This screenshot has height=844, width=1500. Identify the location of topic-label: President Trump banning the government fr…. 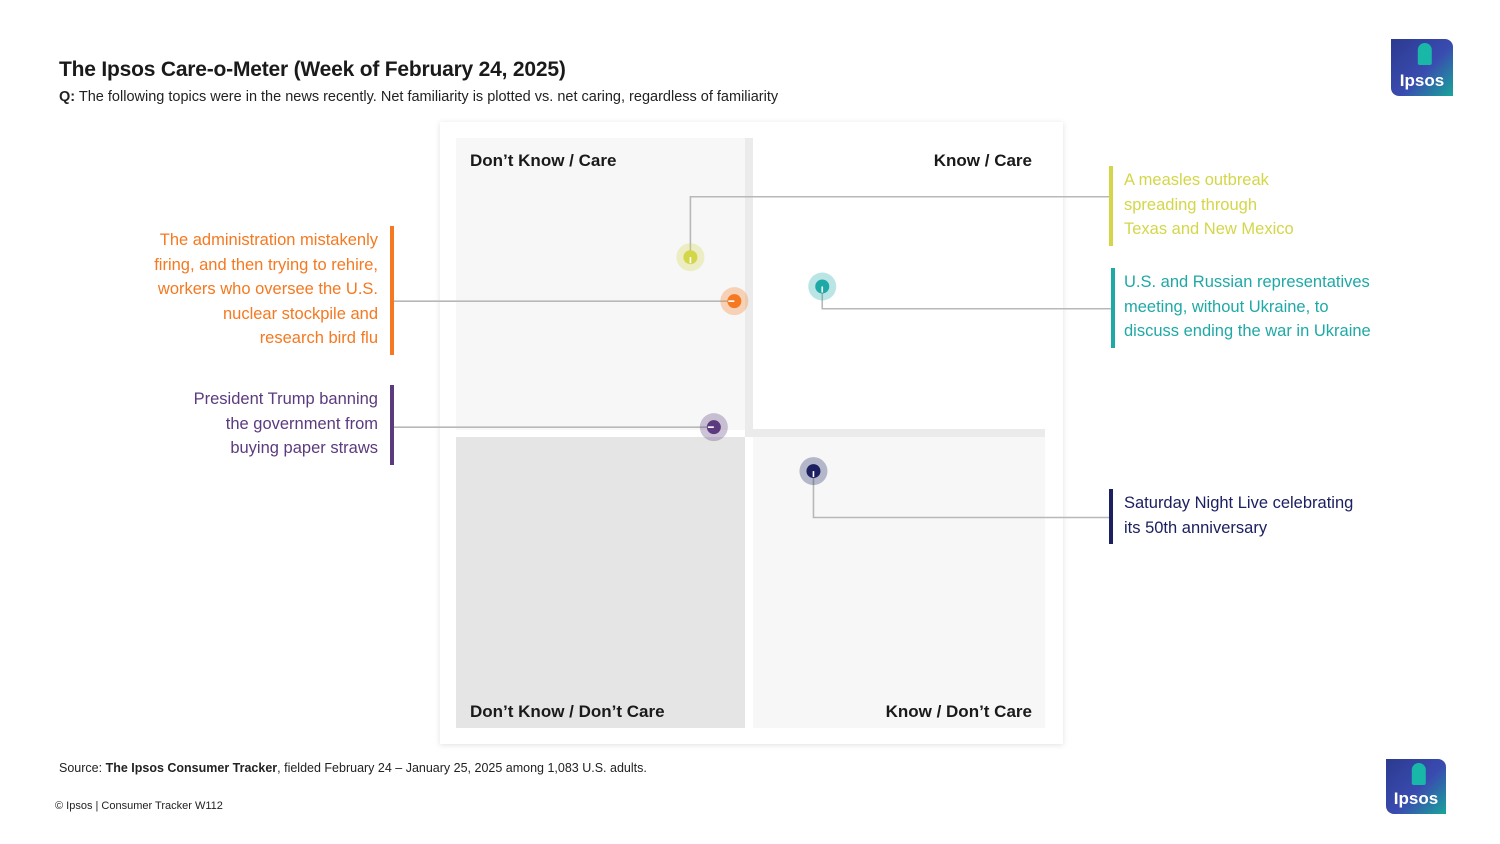
(286, 424).